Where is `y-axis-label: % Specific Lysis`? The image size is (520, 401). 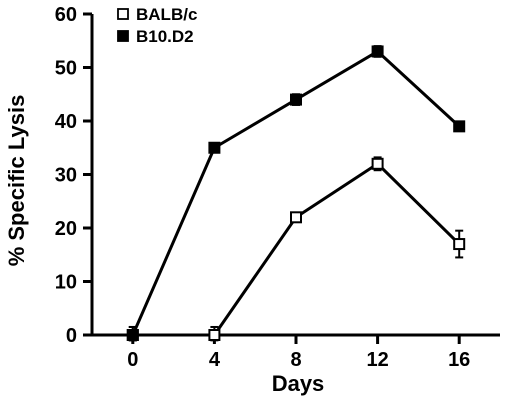
y-axis-label: % Specific Lysis is located at coordinates (16, 181).